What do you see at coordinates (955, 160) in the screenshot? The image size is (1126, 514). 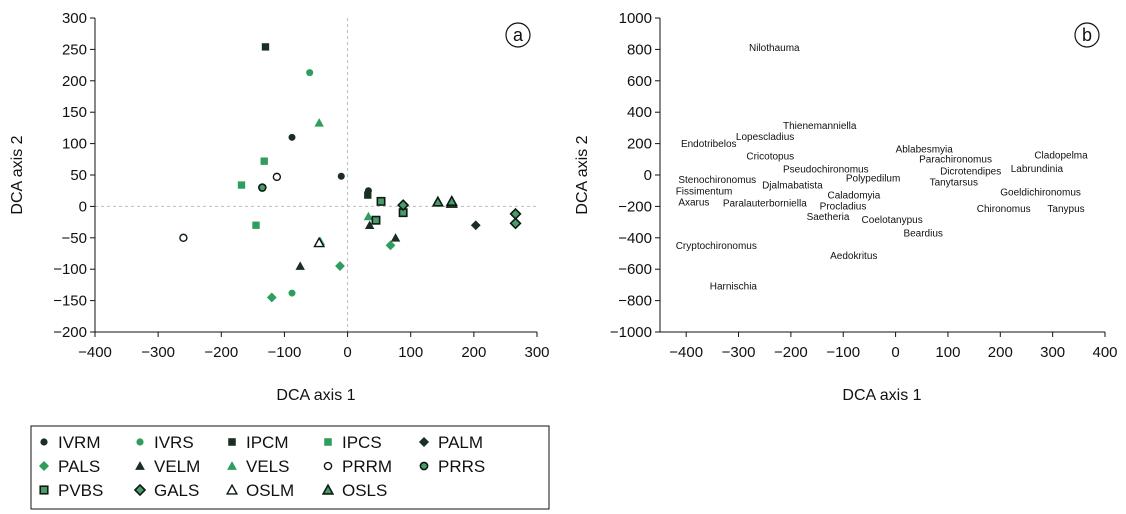 I see `taxon-label: Parachironomus` at bounding box center [955, 160].